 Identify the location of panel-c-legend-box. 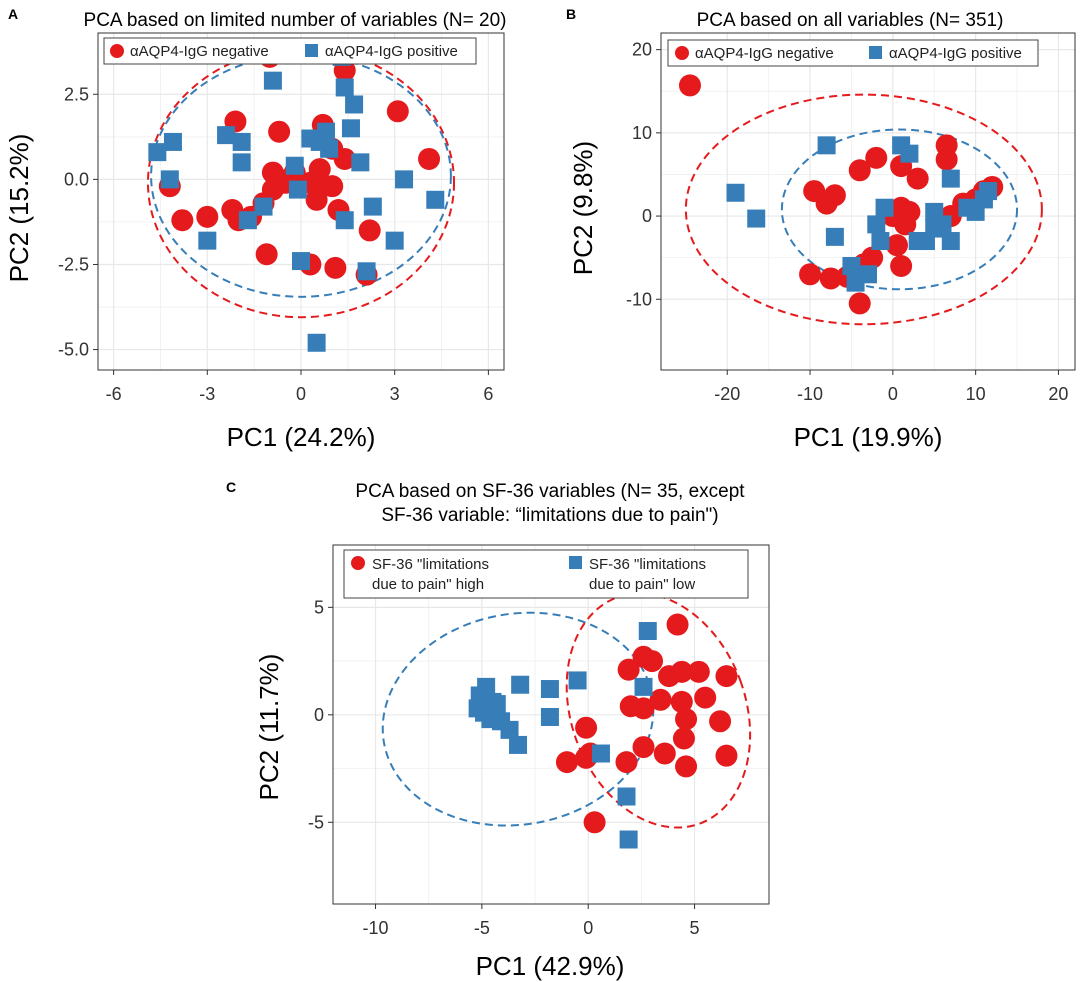
(546, 574).